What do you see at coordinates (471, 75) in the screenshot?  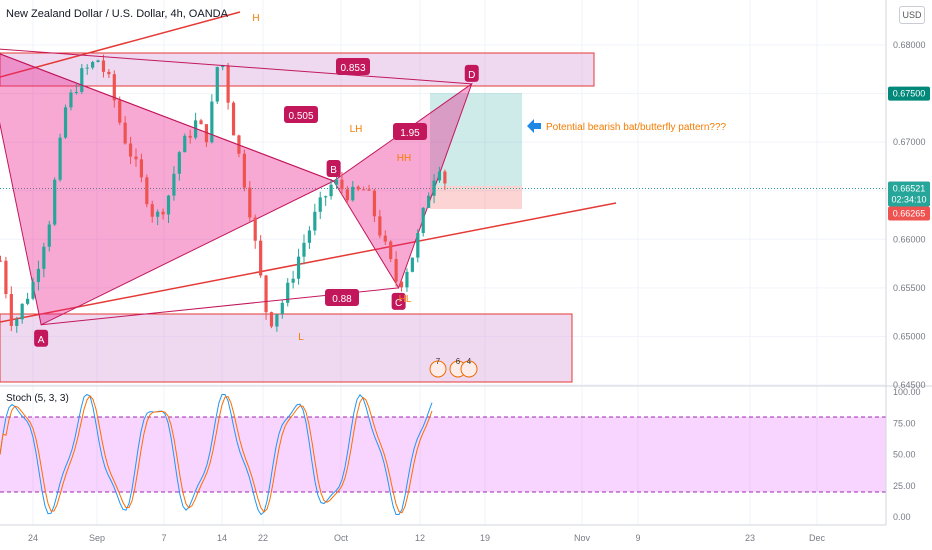 I see `point-label-d: D` at bounding box center [471, 75].